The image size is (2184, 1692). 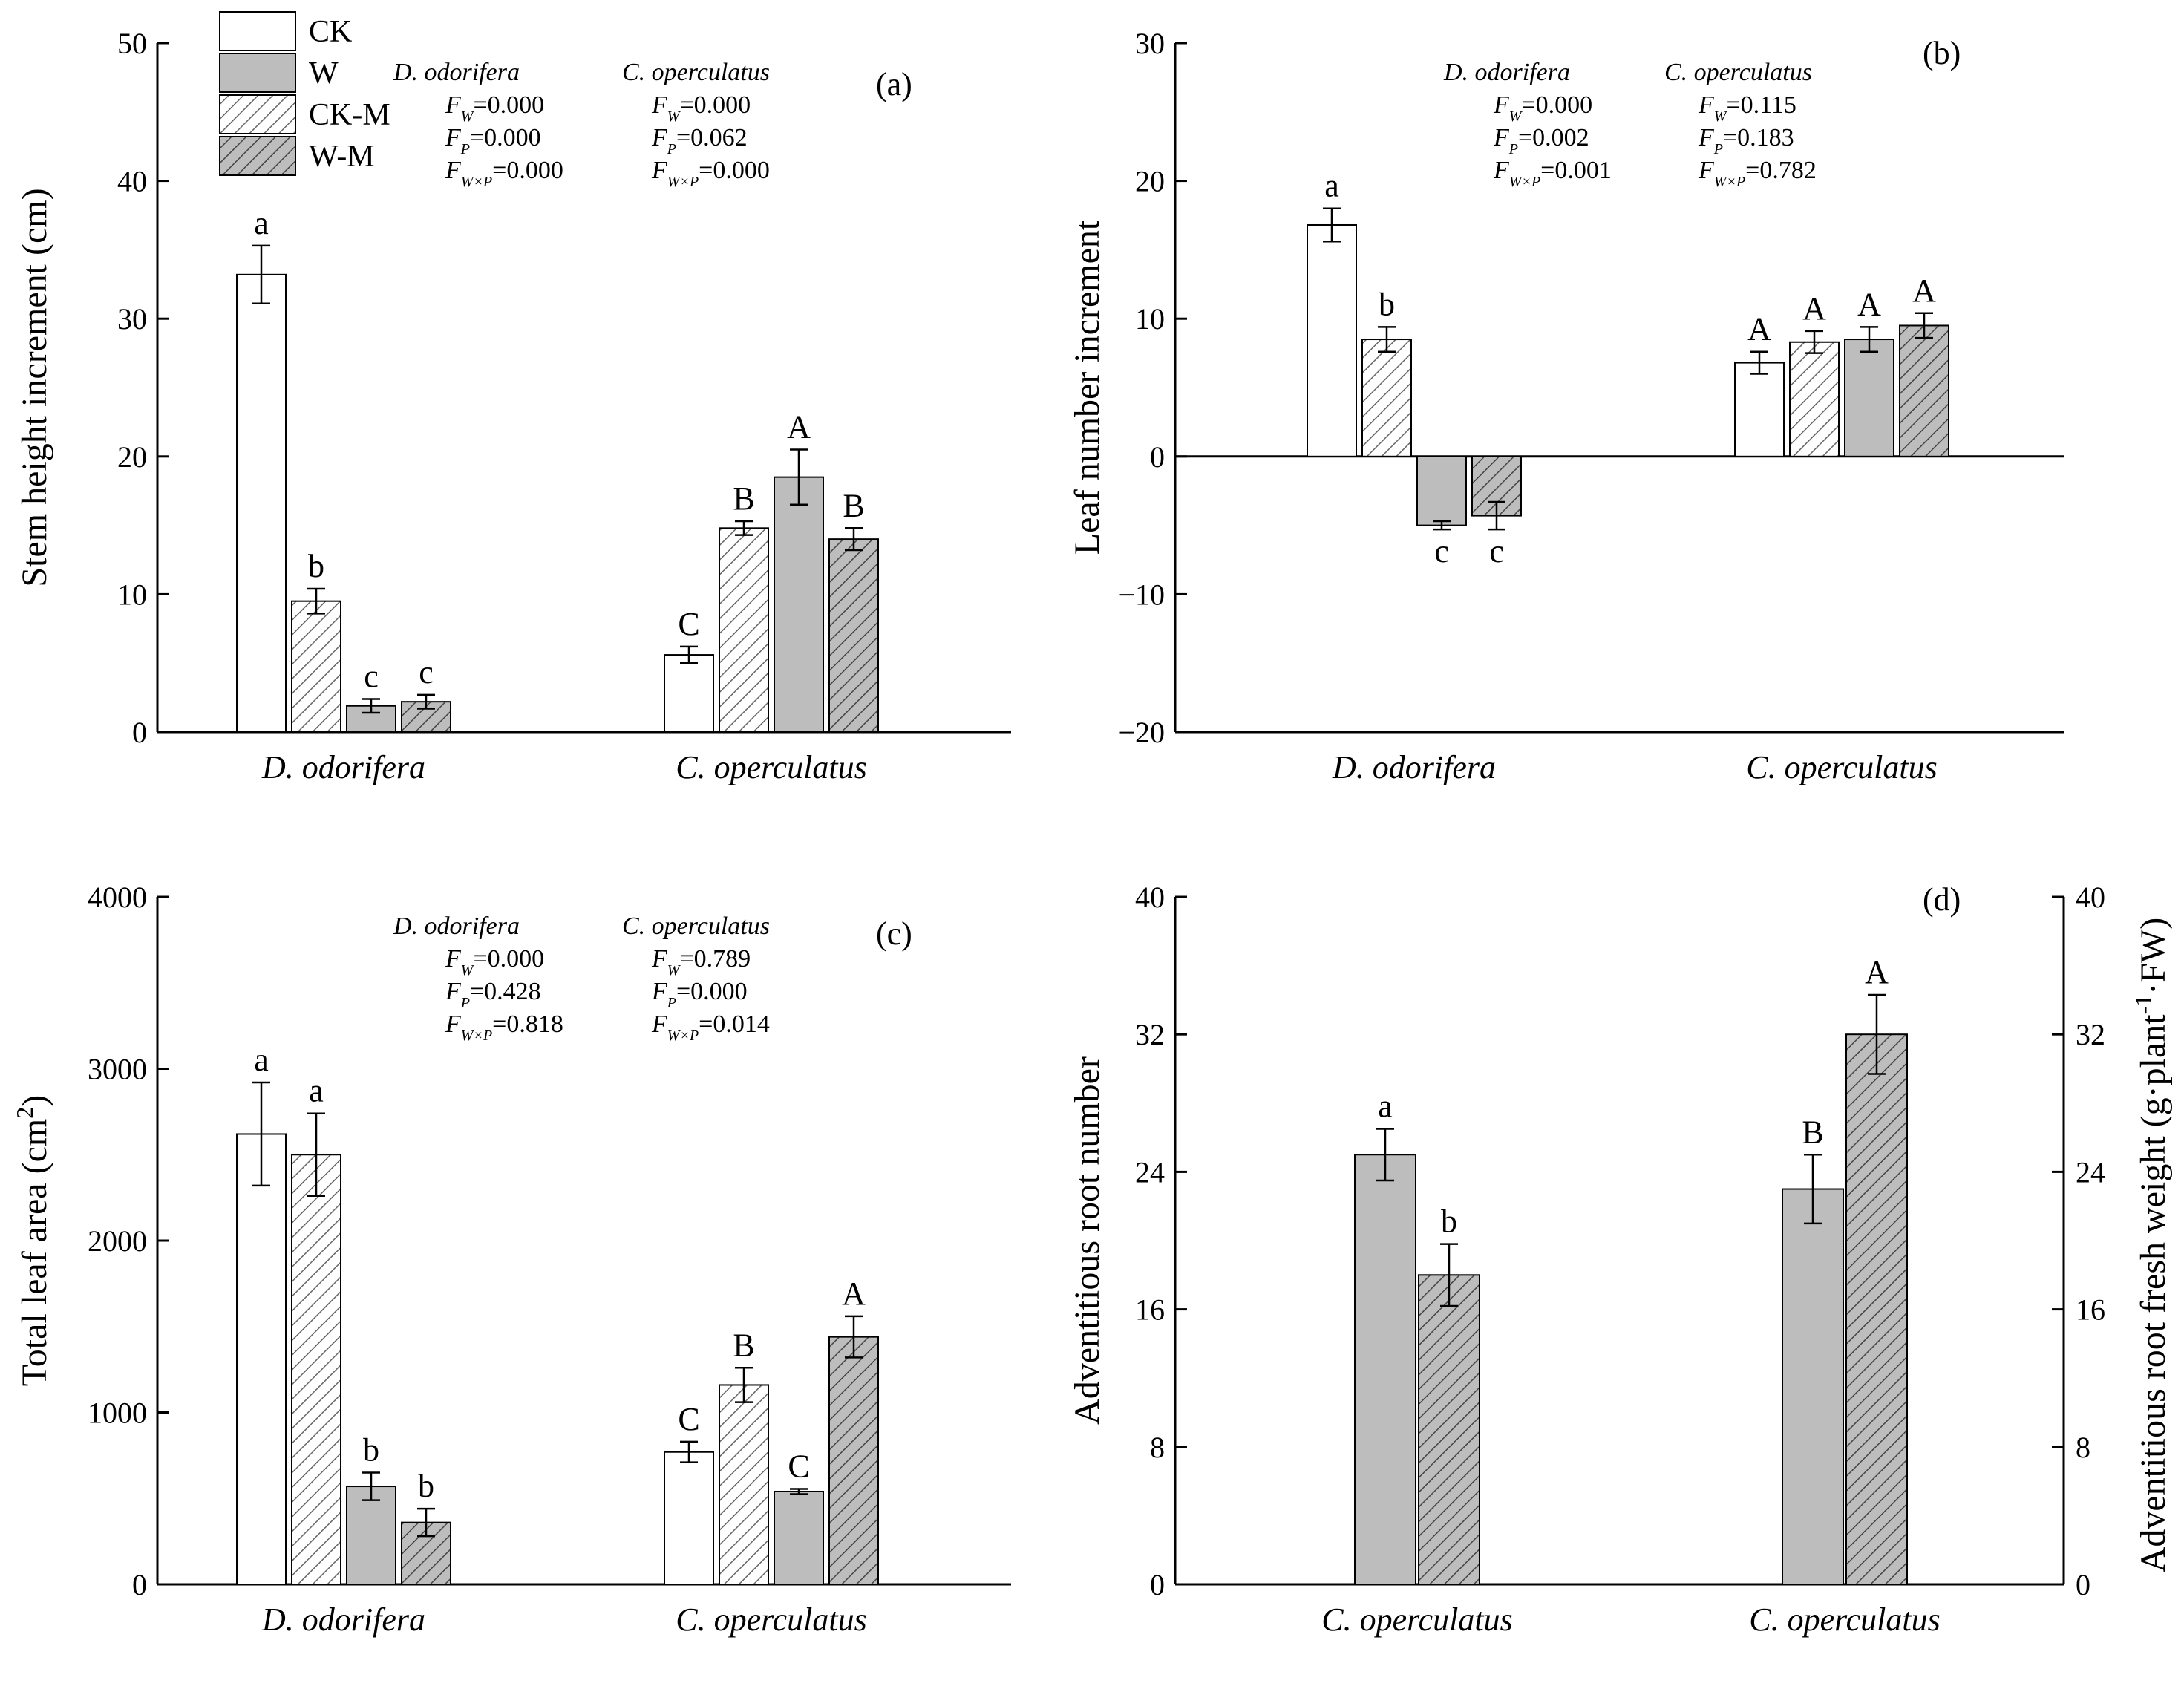 I want to click on stats-line: FW=0.789, so click(x=701, y=962).